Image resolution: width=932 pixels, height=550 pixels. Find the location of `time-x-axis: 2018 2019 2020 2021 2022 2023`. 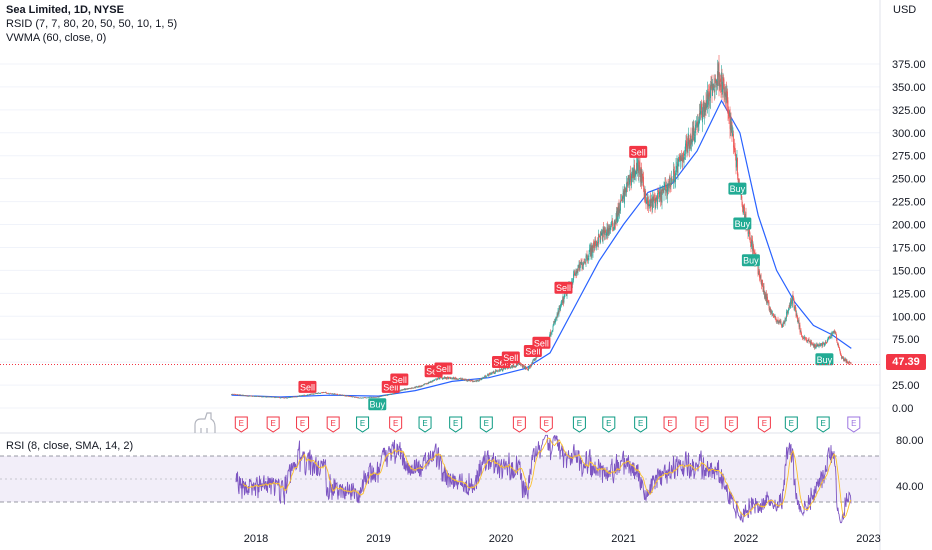

time-x-axis: 2018 2019 2020 2021 2022 2023 is located at coordinates (562, 539).